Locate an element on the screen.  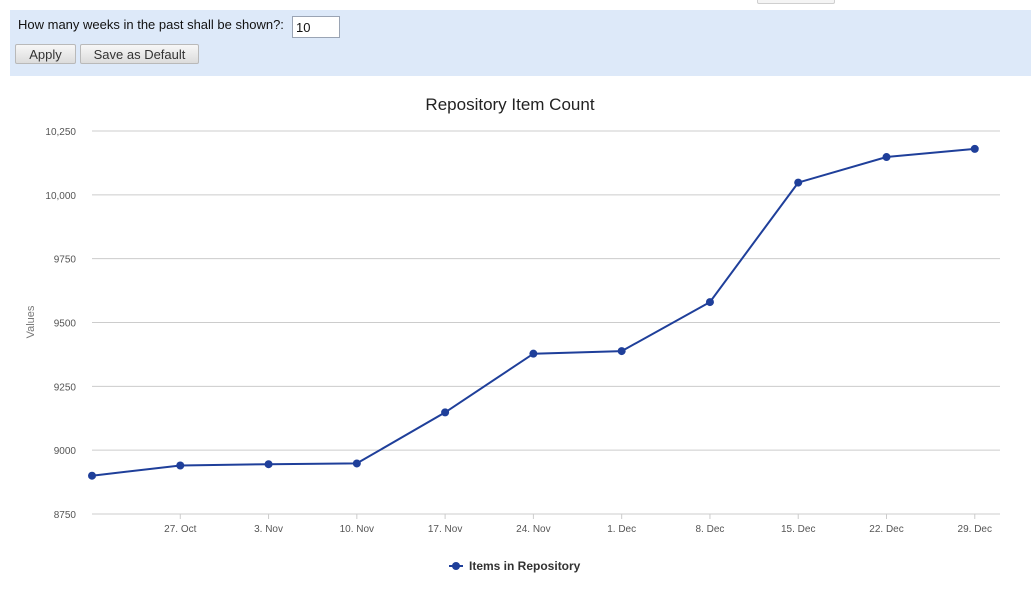
x-tick-label: 24. Nov is located at coordinates (533, 529).